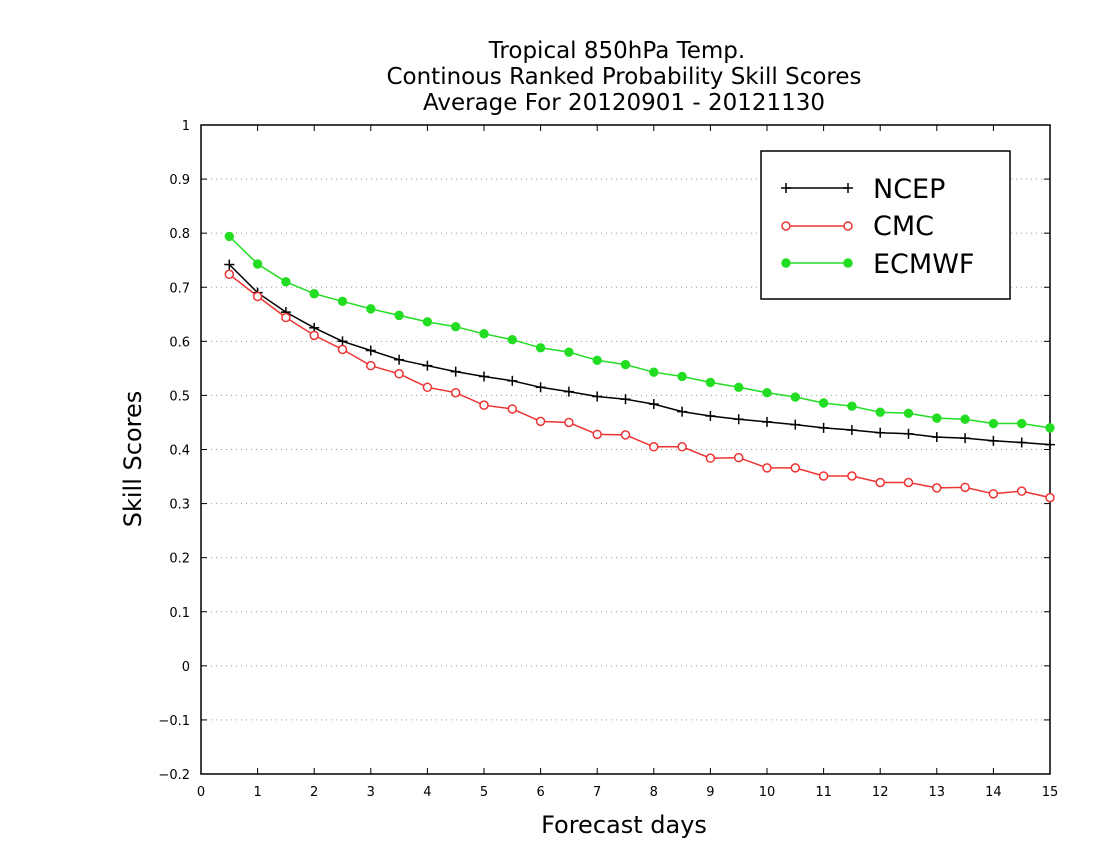 The width and height of the screenshot is (1100, 850). Describe the element at coordinates (133, 459) in the screenshot. I see `y-axis-label: Skill Scores` at that location.